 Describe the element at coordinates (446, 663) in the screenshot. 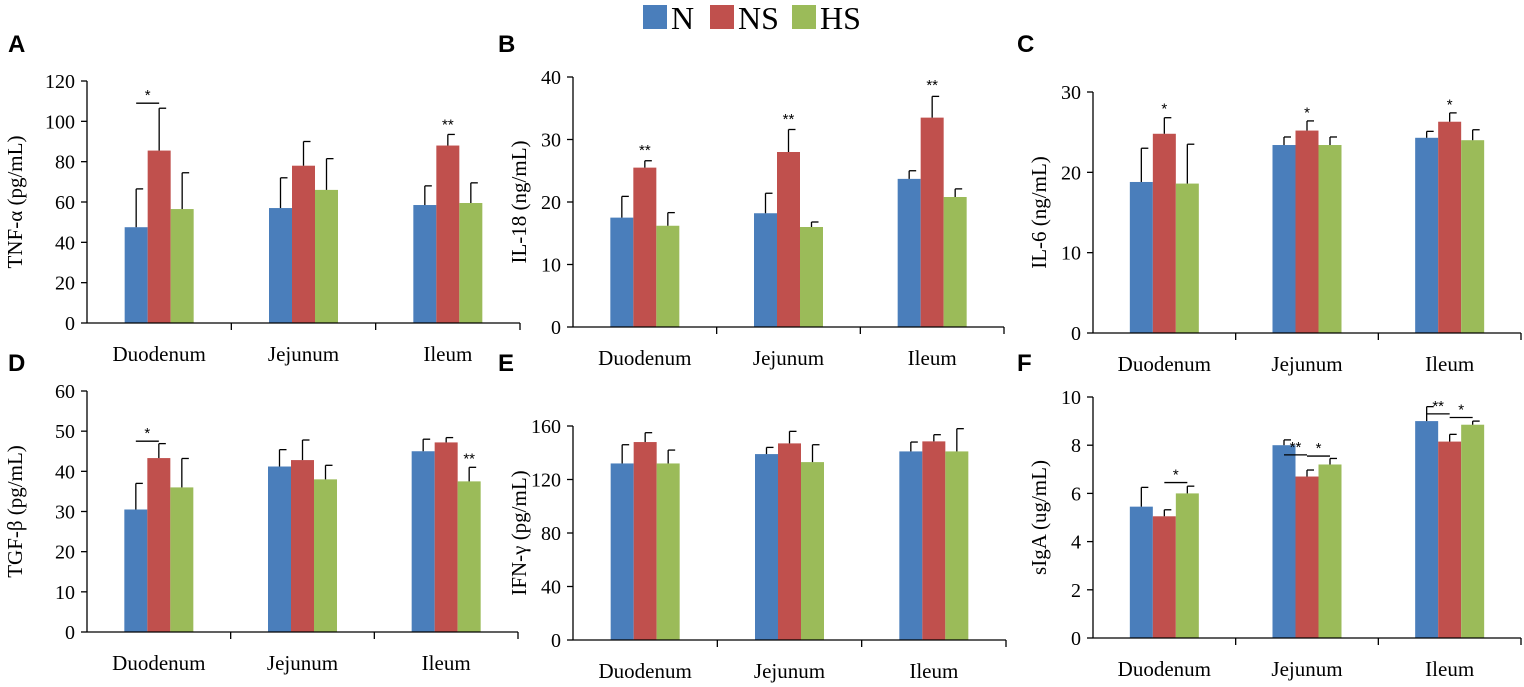

I see `x-category-label-d-ileum: Ileum` at that location.